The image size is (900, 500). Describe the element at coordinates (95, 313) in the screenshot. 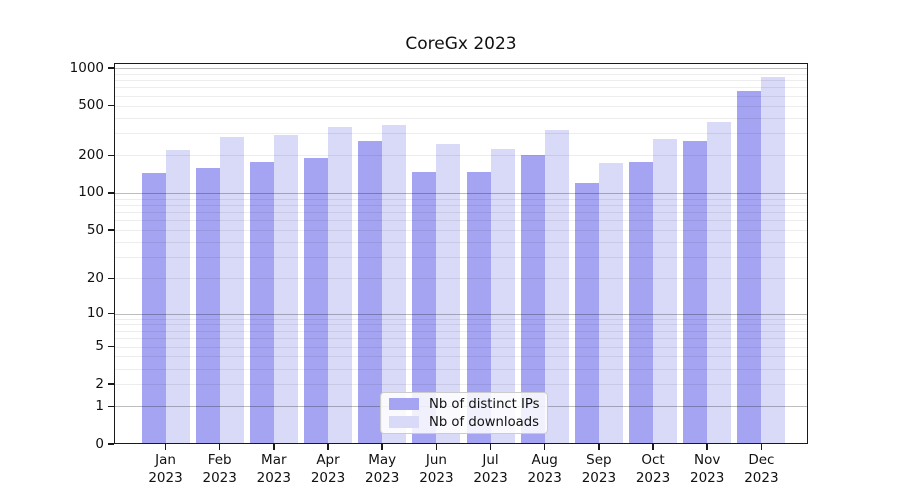

I see `y-tick-label: 10` at that location.